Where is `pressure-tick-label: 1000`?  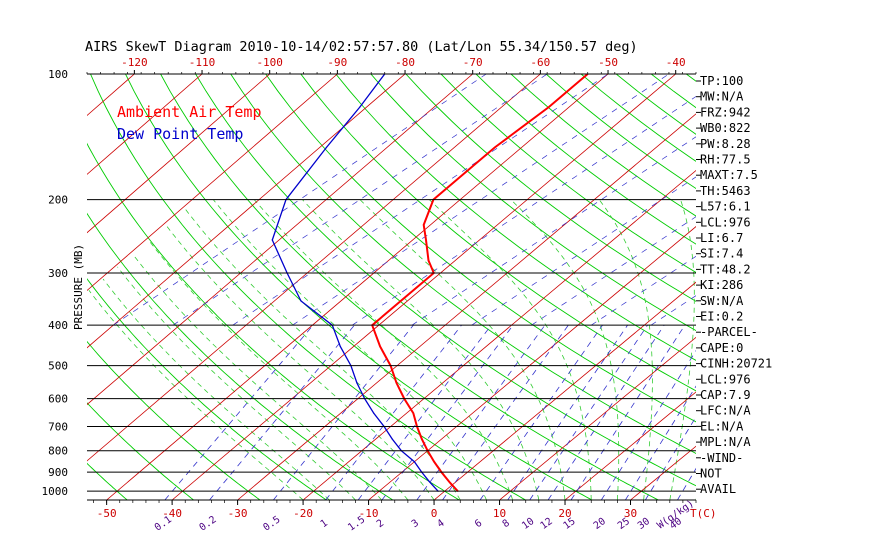 pressure-tick-label: 1000 is located at coordinates (55, 491).